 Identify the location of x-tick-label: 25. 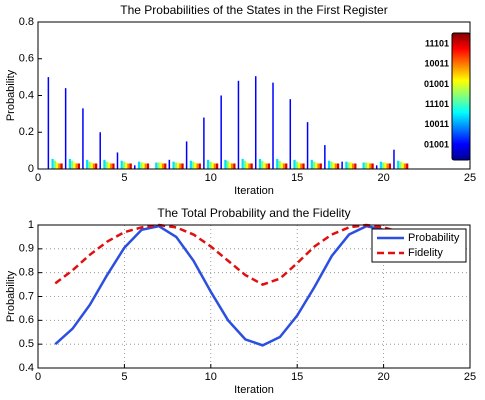
(470, 377).